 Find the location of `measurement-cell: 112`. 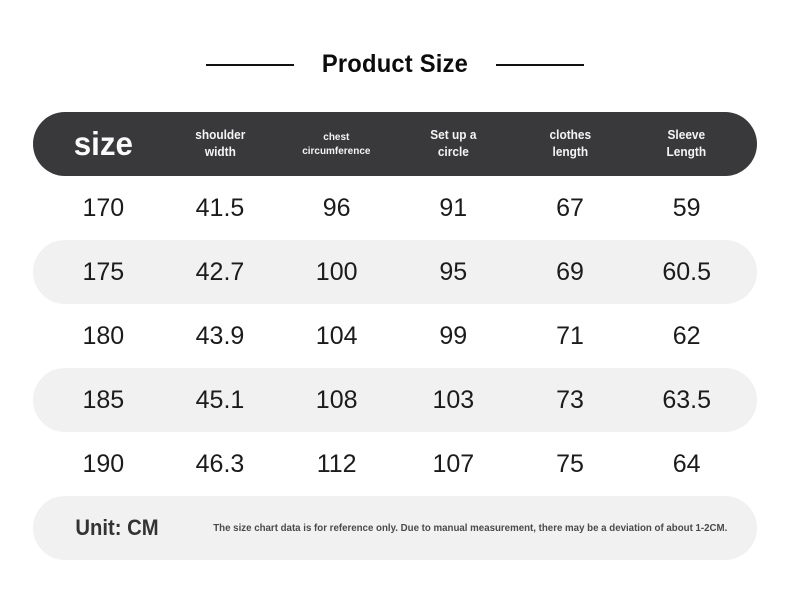

measurement-cell: 112 is located at coordinates (336, 463).